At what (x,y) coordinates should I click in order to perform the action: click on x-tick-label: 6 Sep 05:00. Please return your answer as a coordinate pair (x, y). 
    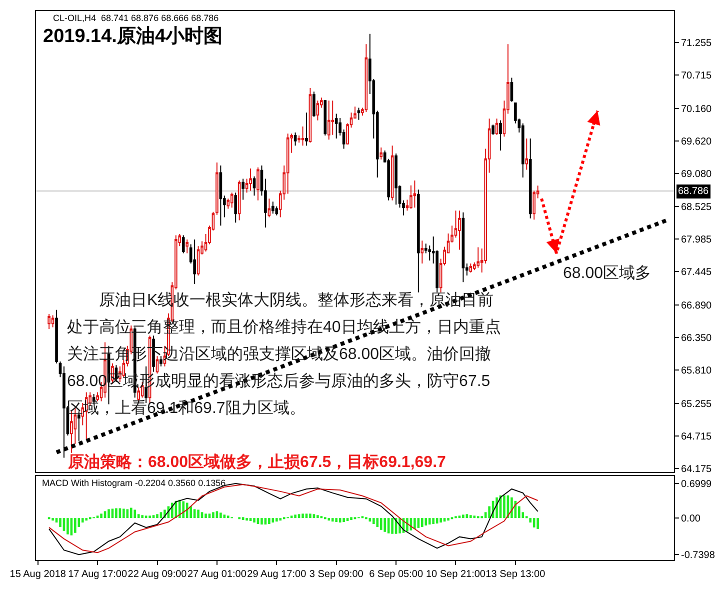
    Looking at the image, I should click on (396, 574).